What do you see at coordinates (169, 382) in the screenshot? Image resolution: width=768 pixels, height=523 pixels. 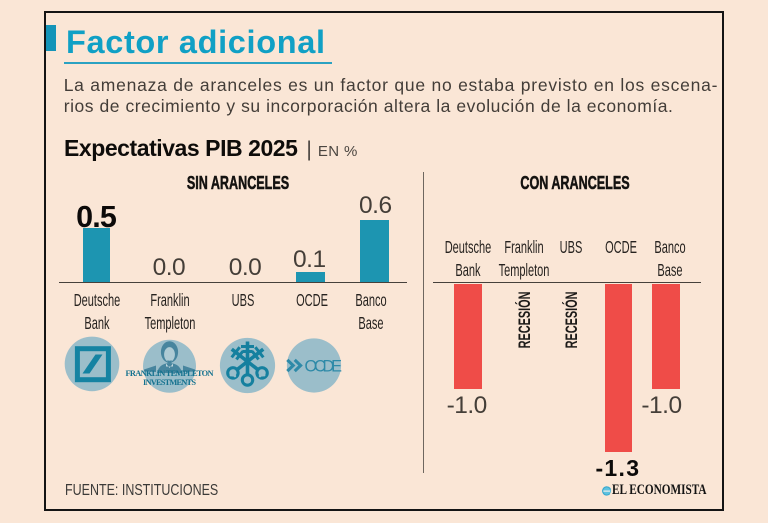 I see `svg-text: INVESTMENTS` at bounding box center [169, 382].